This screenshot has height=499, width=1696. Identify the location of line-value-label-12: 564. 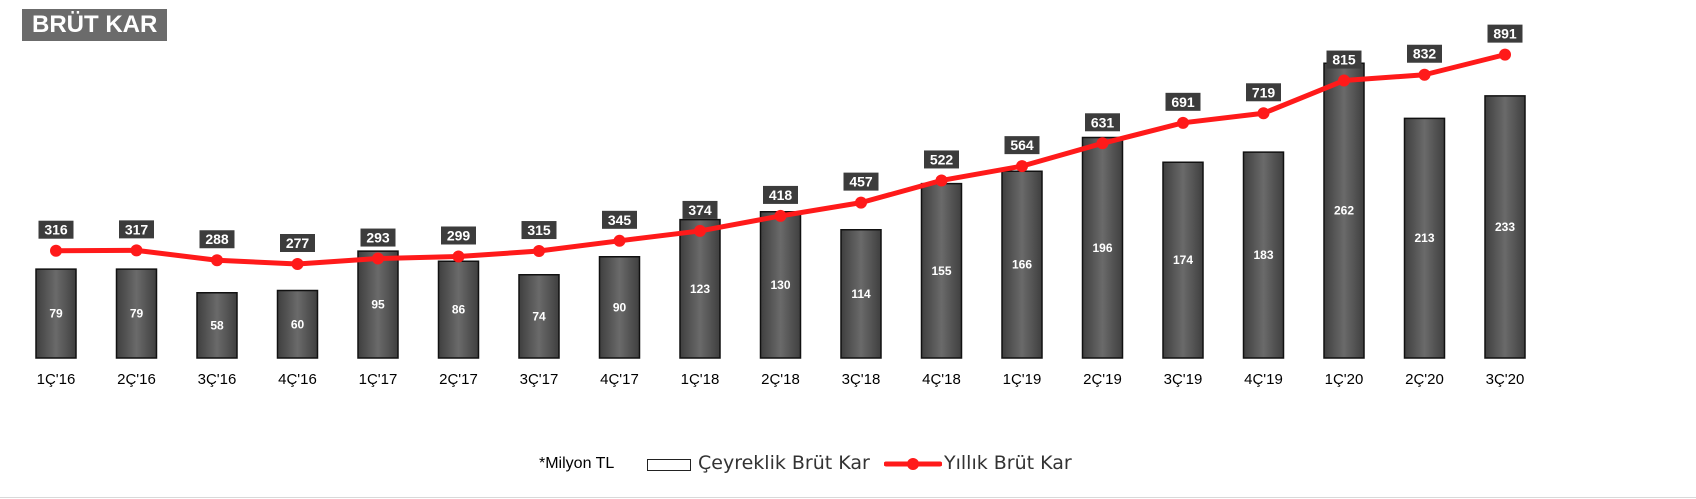
(1022, 145).